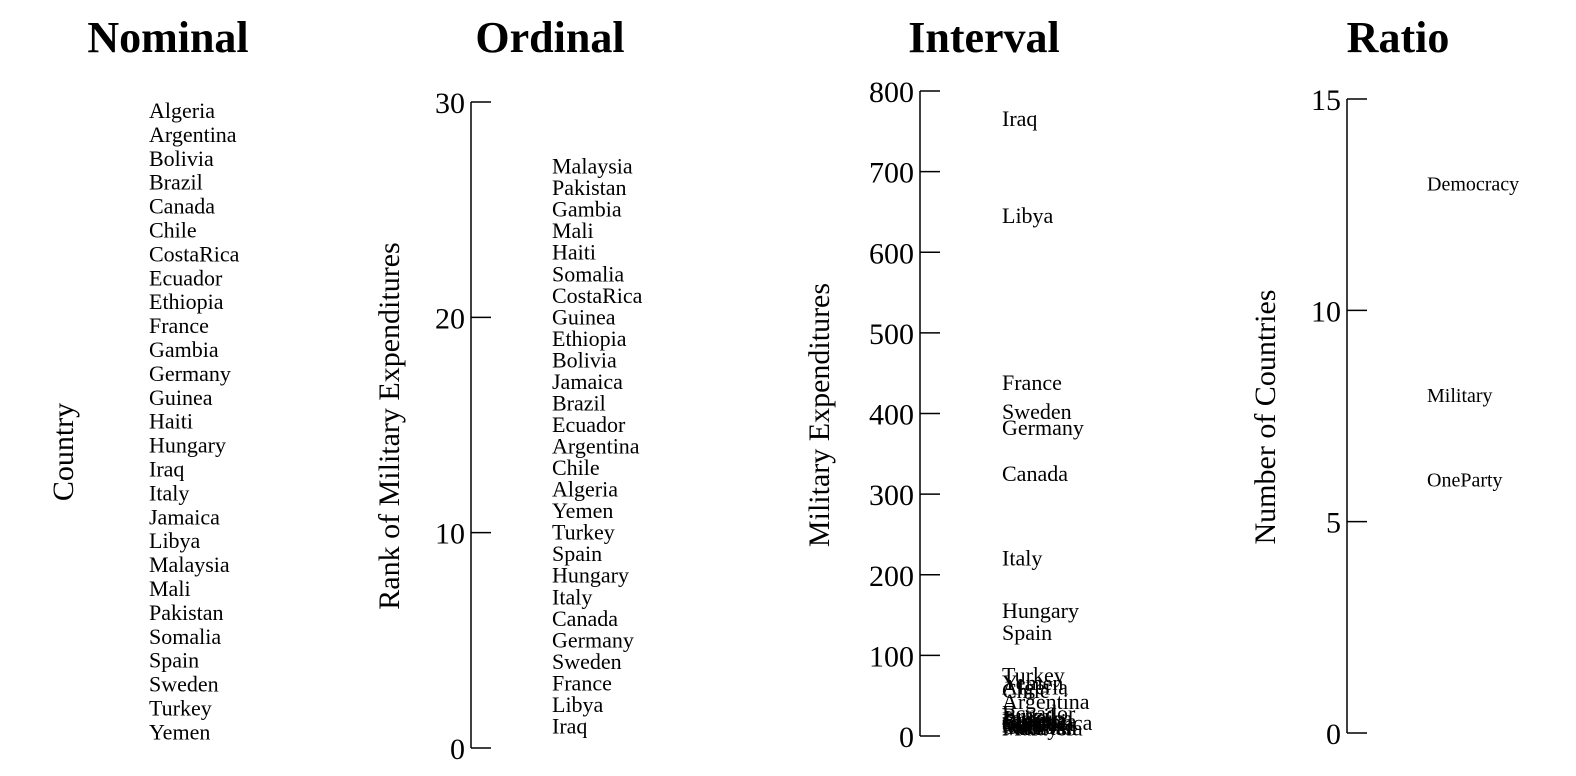 The image size is (1576, 776). I want to click on ordinal-point-label: Yemen, so click(582, 510).